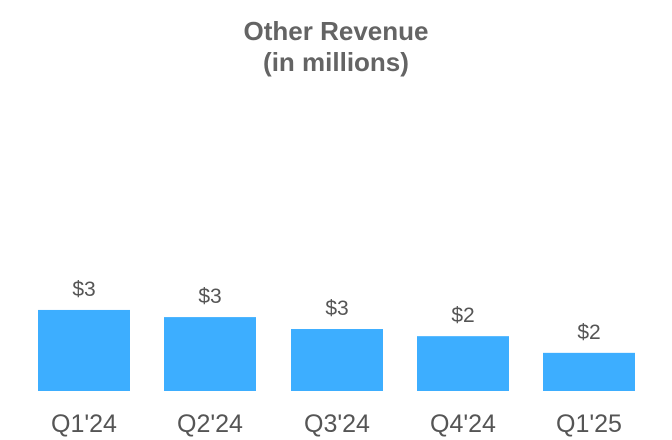 Image resolution: width=672 pixels, height=440 pixels. What do you see at coordinates (210, 424) in the screenshot?
I see `x-tick-label-1: Q2'24` at bounding box center [210, 424].